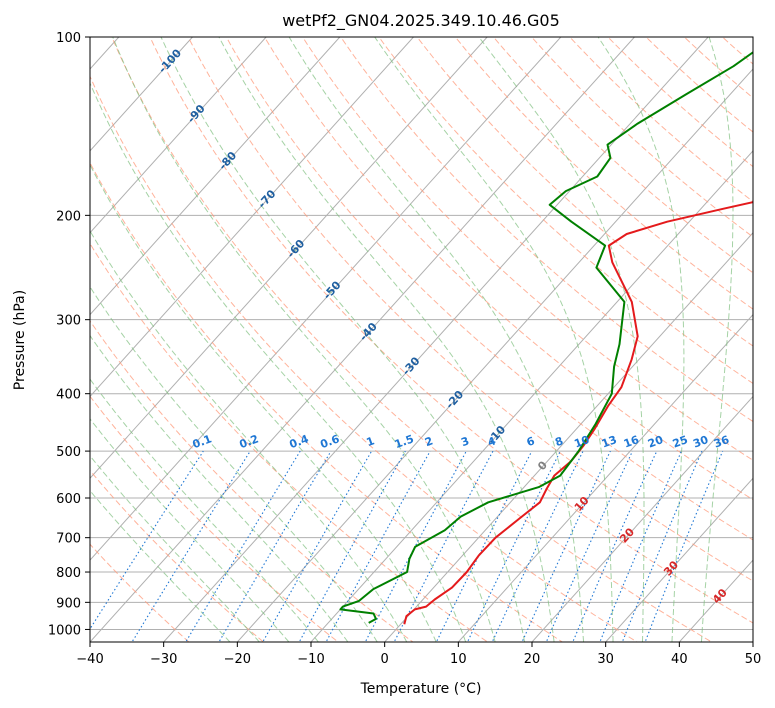  What do you see at coordinates (753, 659) in the screenshot?
I see `x-tick-label: 50` at bounding box center [753, 659].